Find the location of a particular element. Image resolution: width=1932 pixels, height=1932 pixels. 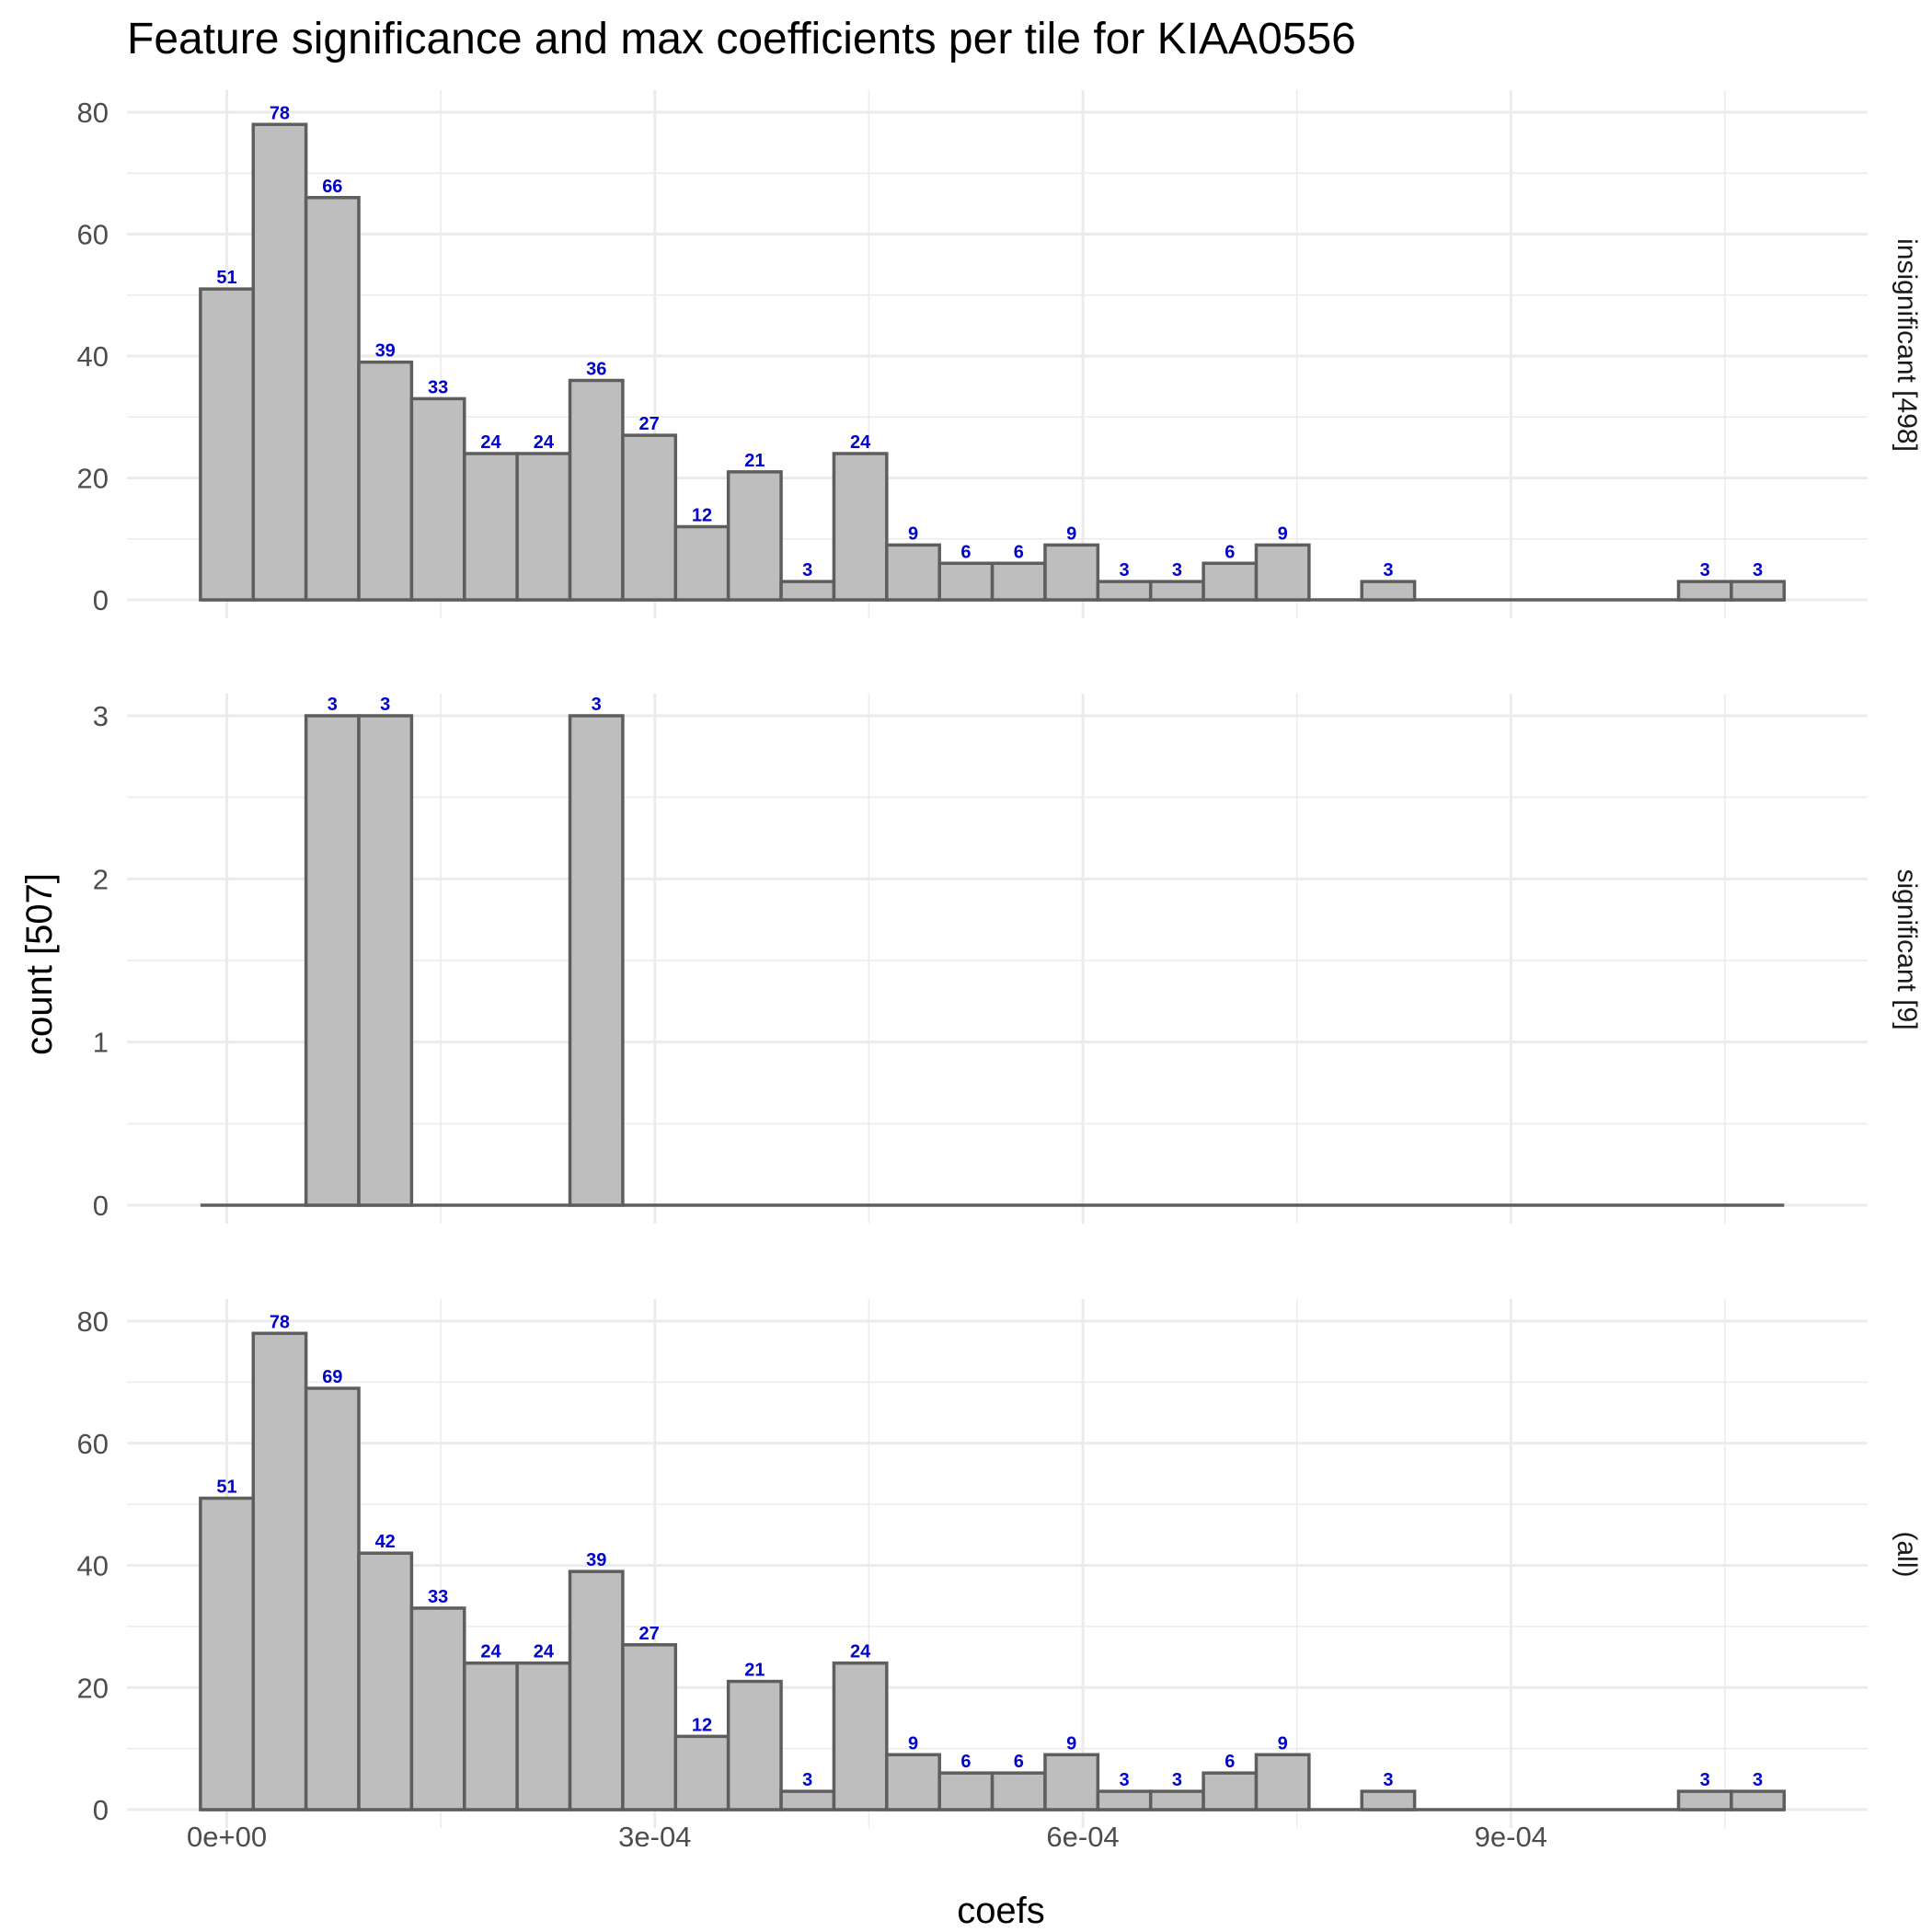

bar-data-label: 51 is located at coordinates (226, 278).